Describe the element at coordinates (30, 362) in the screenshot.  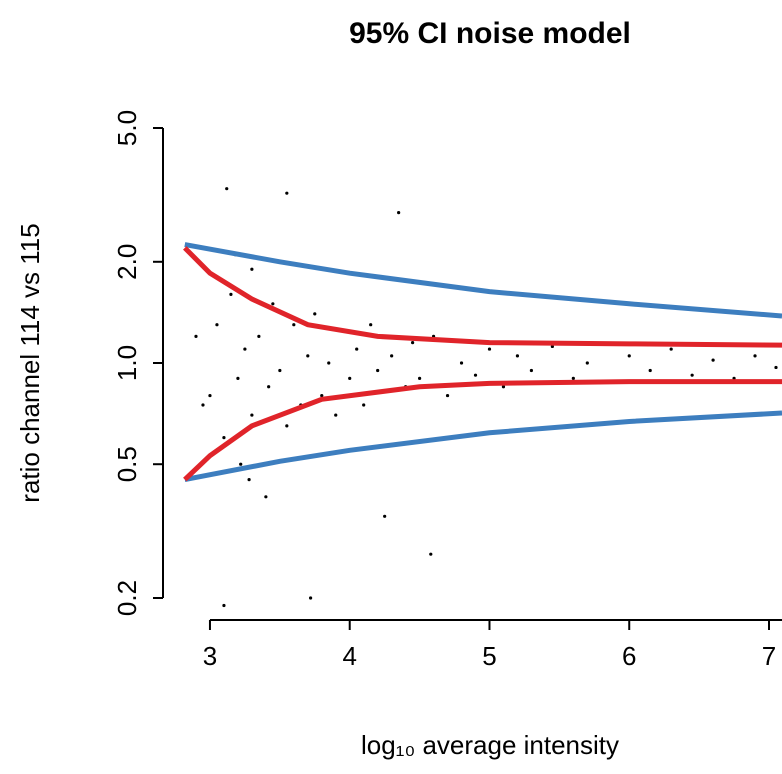
I see `y-axis-label: ratio channel 114 vs 115` at that location.